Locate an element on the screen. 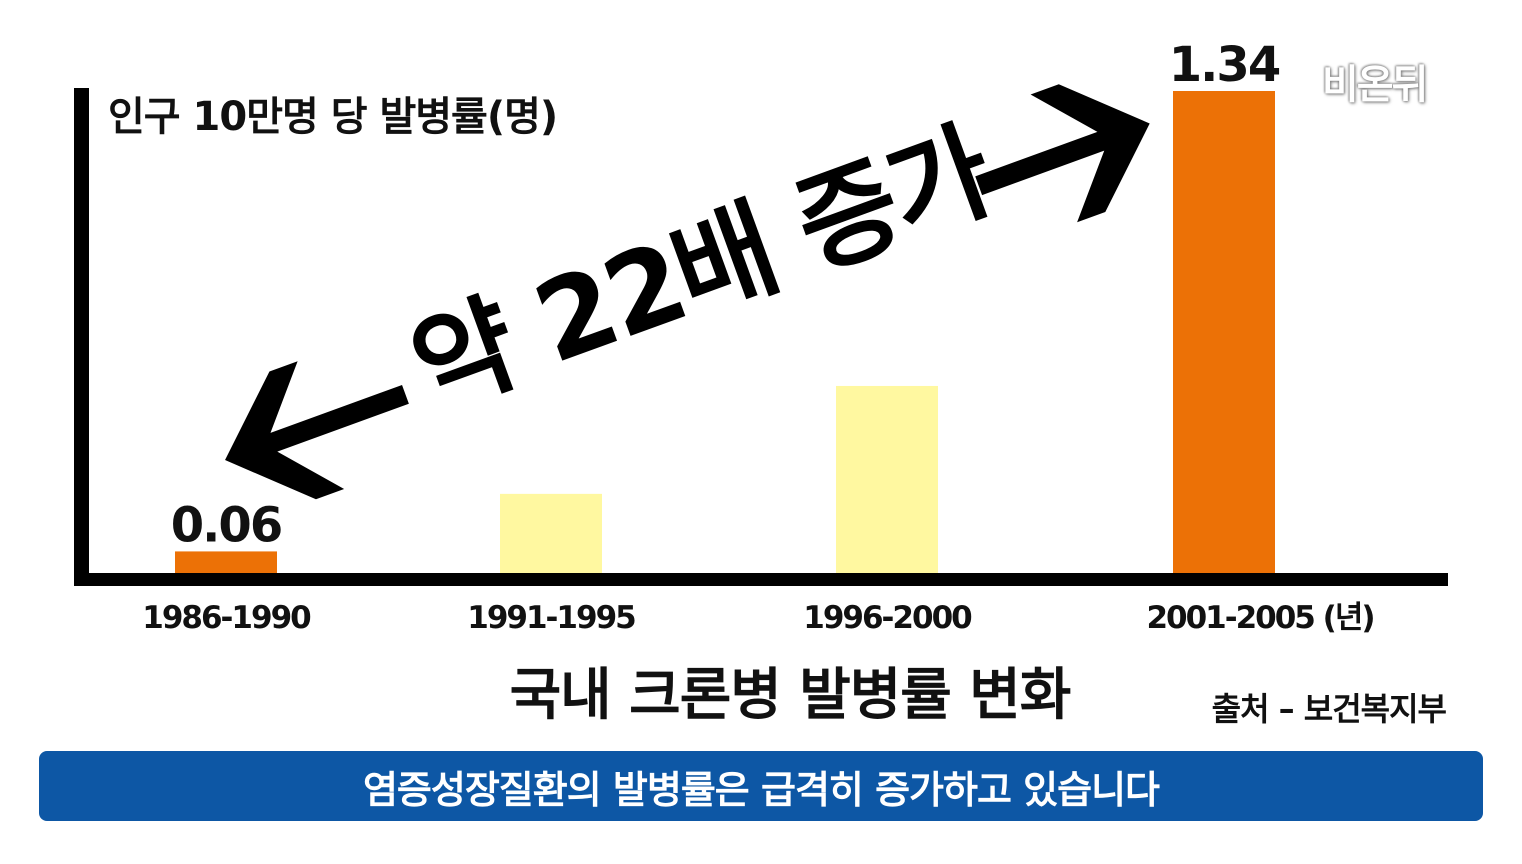  chart-title: 국내 크론병 발병률 변화 is located at coordinates (790, 695).